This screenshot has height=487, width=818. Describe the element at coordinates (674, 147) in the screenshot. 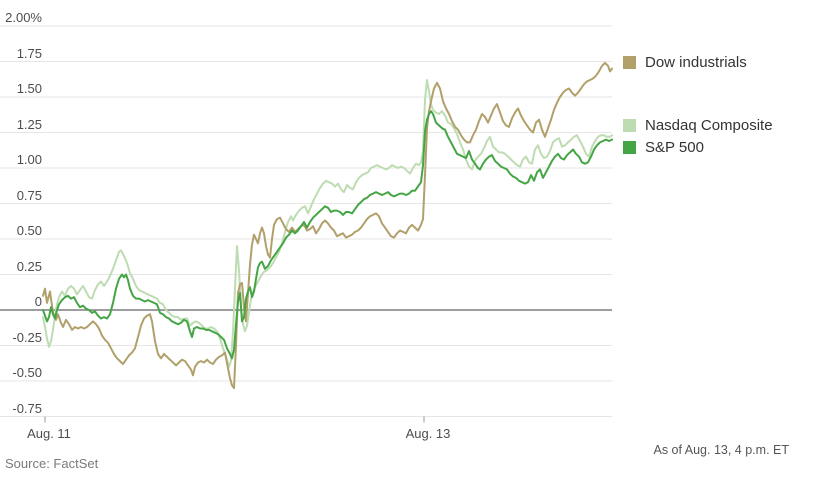

I see `legend-label-spx: S&P 500` at that location.